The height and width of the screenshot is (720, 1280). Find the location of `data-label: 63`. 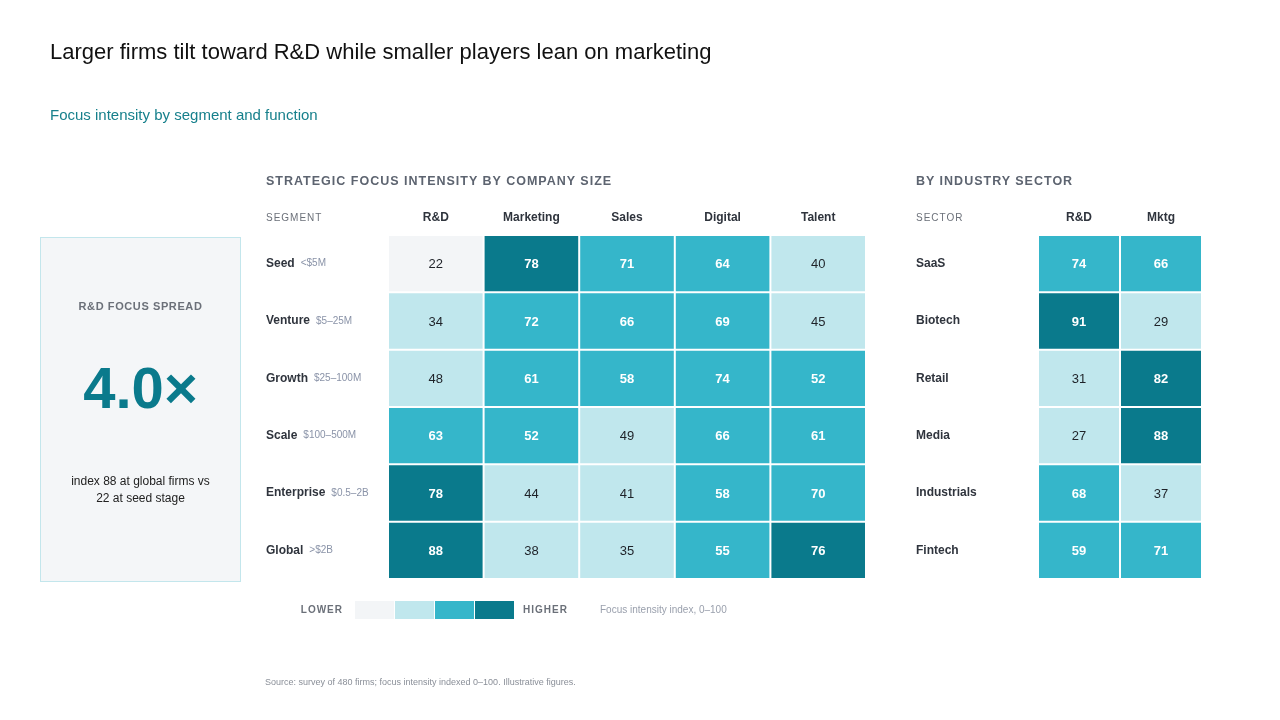

data-label: 63 is located at coordinates (436, 436).